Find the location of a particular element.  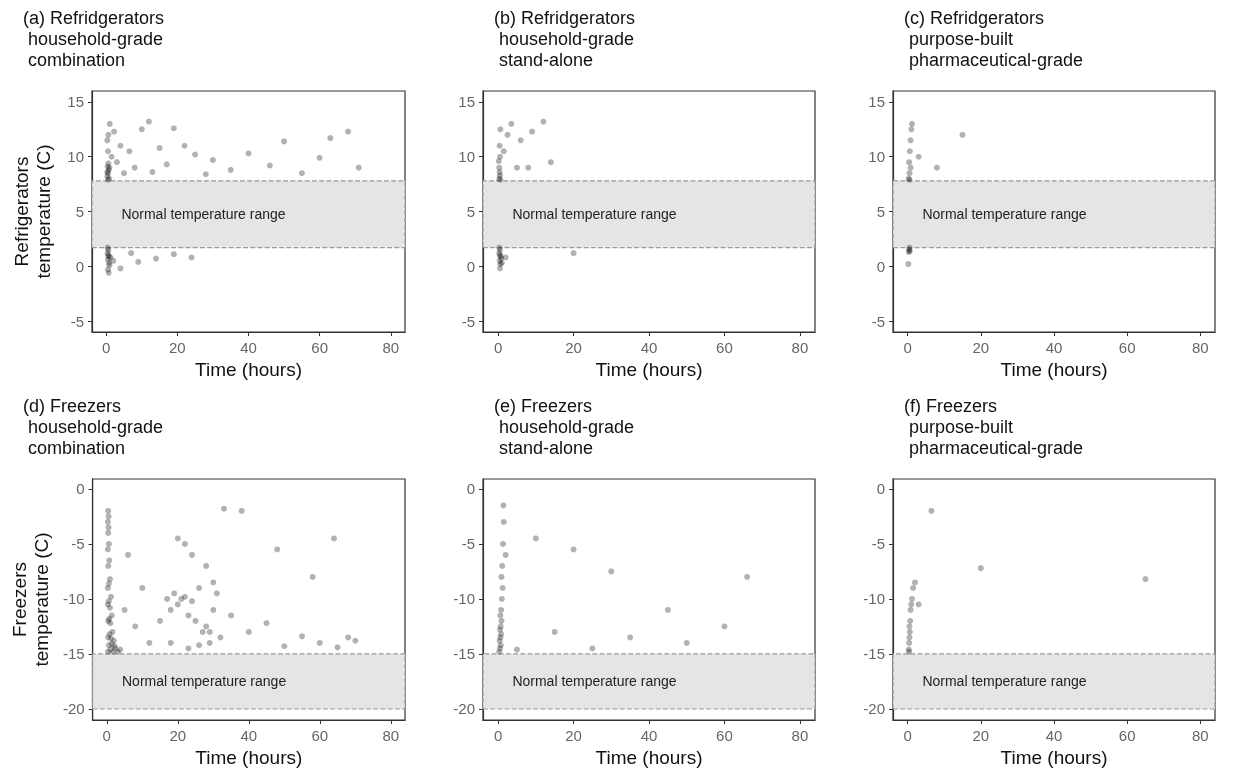

y-tick-label: -15 is located at coordinates (874, 654).